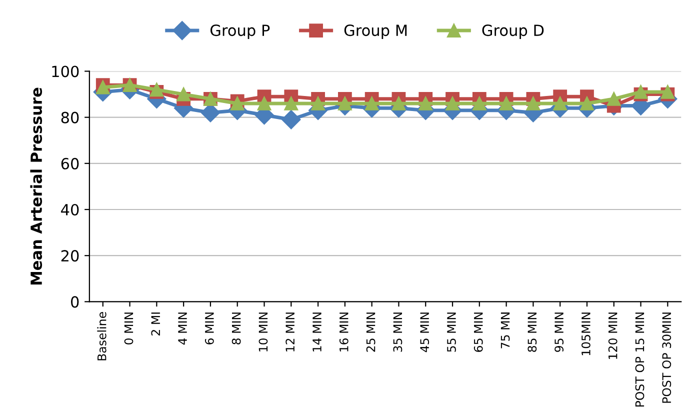  Describe the element at coordinates (397, 332) in the screenshot. I see `x-tick-label: 35 MIN` at that location.